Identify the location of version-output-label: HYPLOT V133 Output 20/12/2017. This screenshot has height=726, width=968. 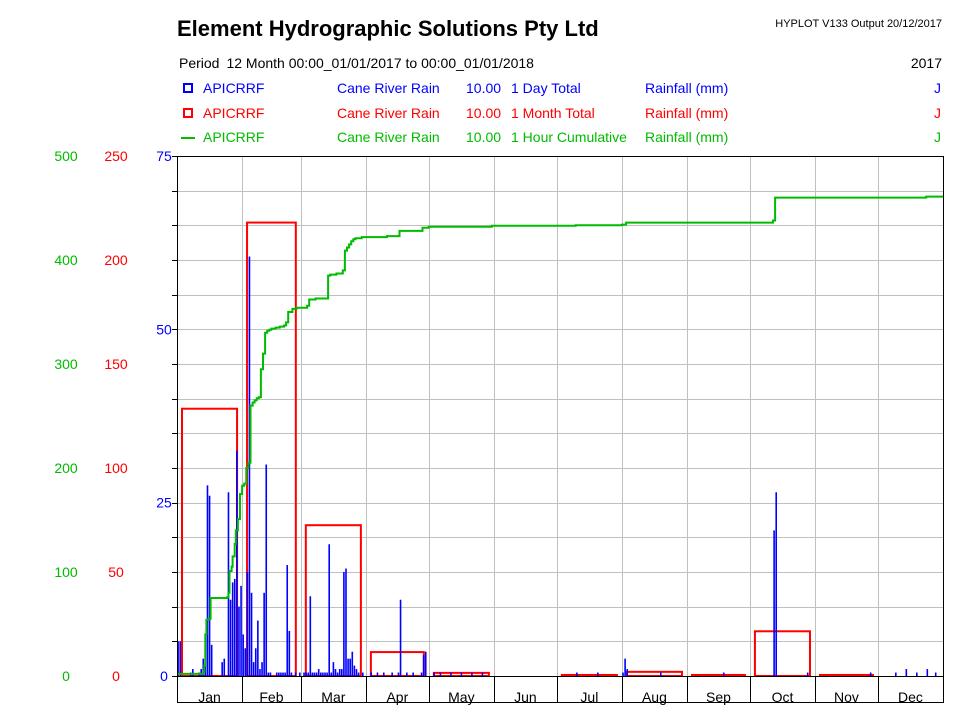
(858, 24).